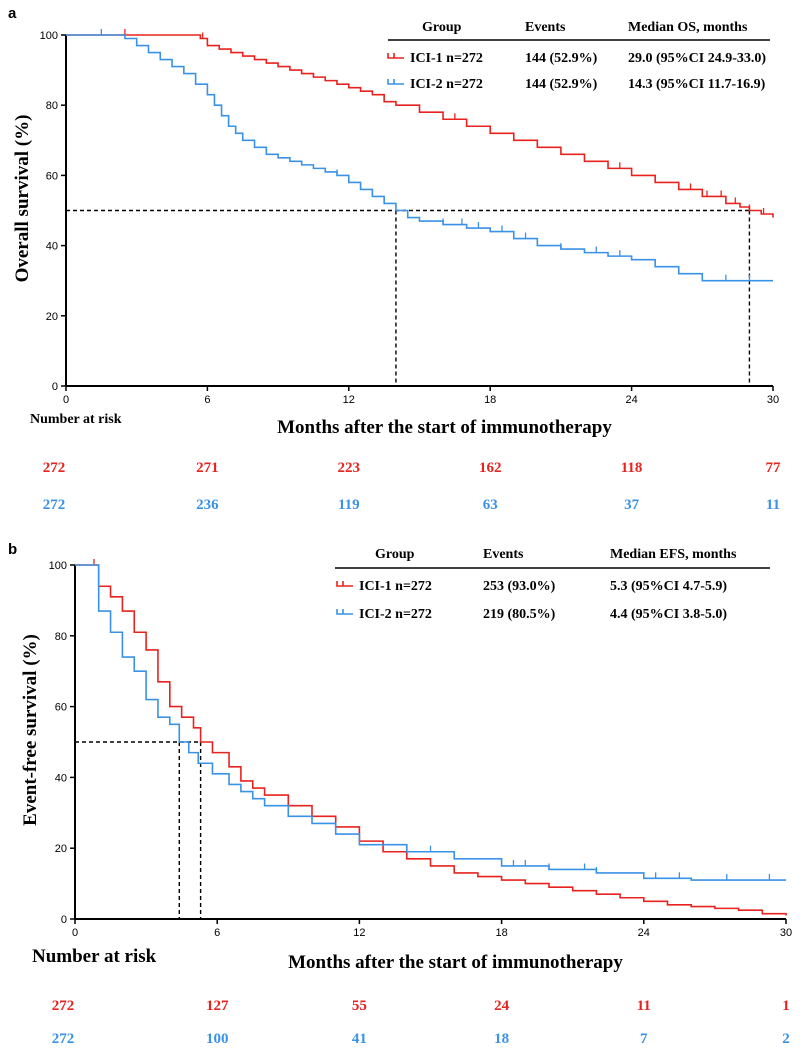 The image size is (810, 1056). Describe the element at coordinates (359, 1039) in the screenshot. I see `at-risk-value: 41` at that location.